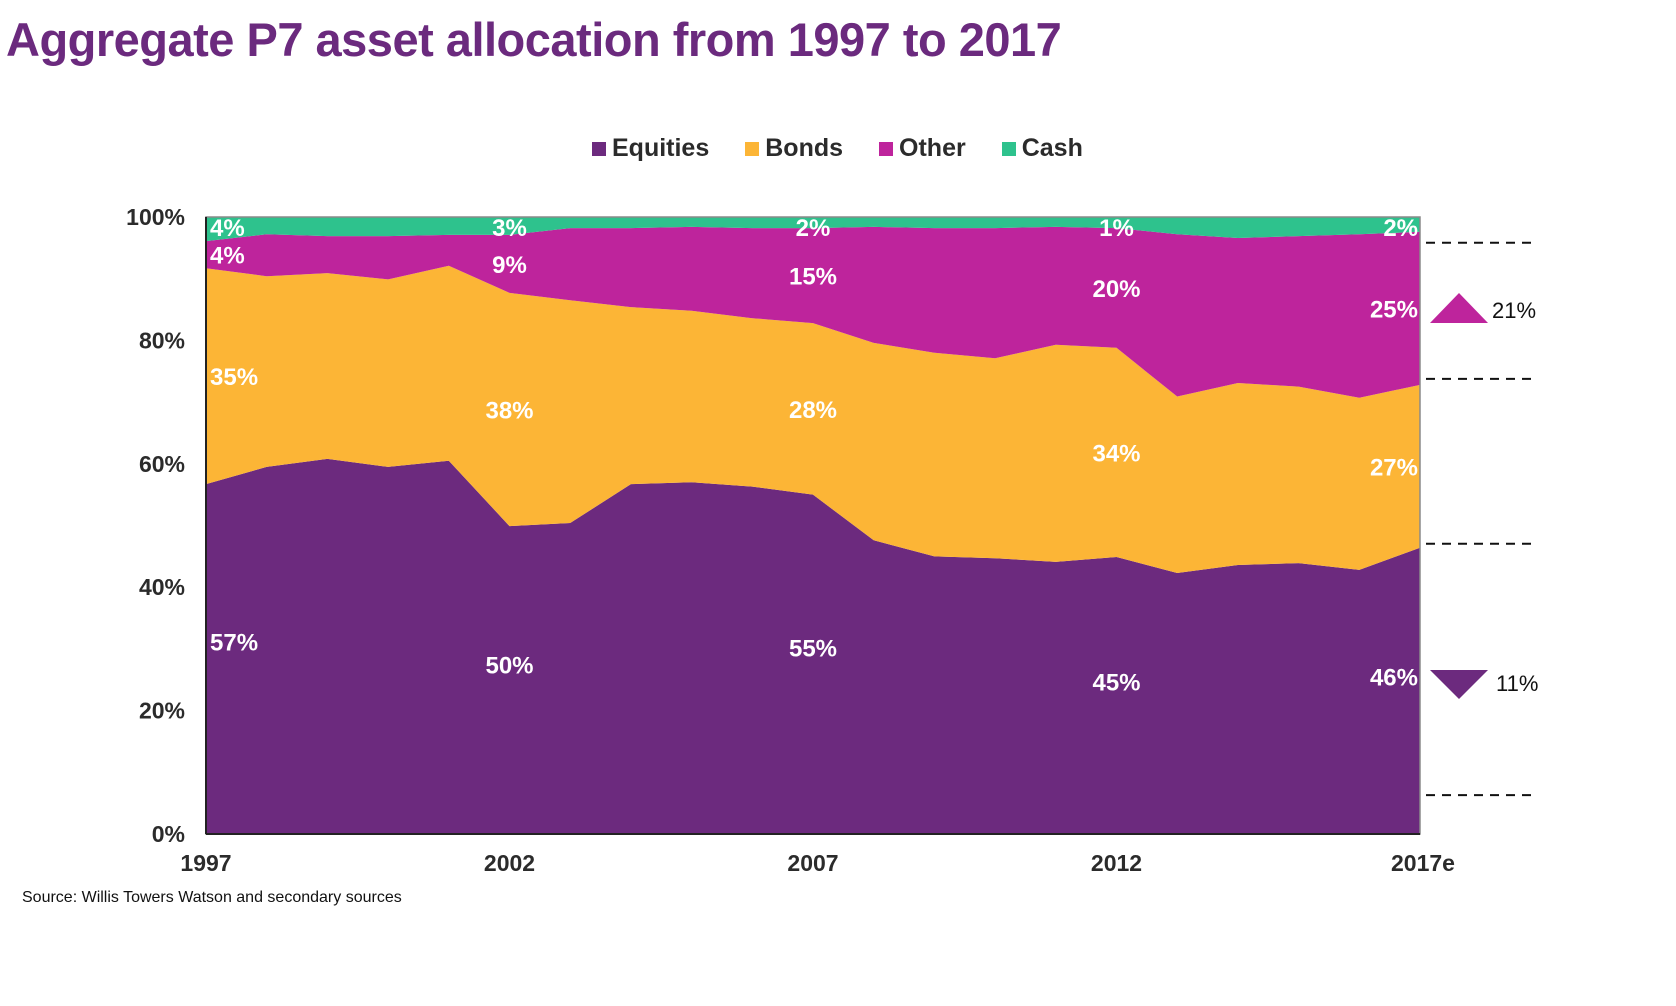  I want to click on area-other, so click(813, 312).